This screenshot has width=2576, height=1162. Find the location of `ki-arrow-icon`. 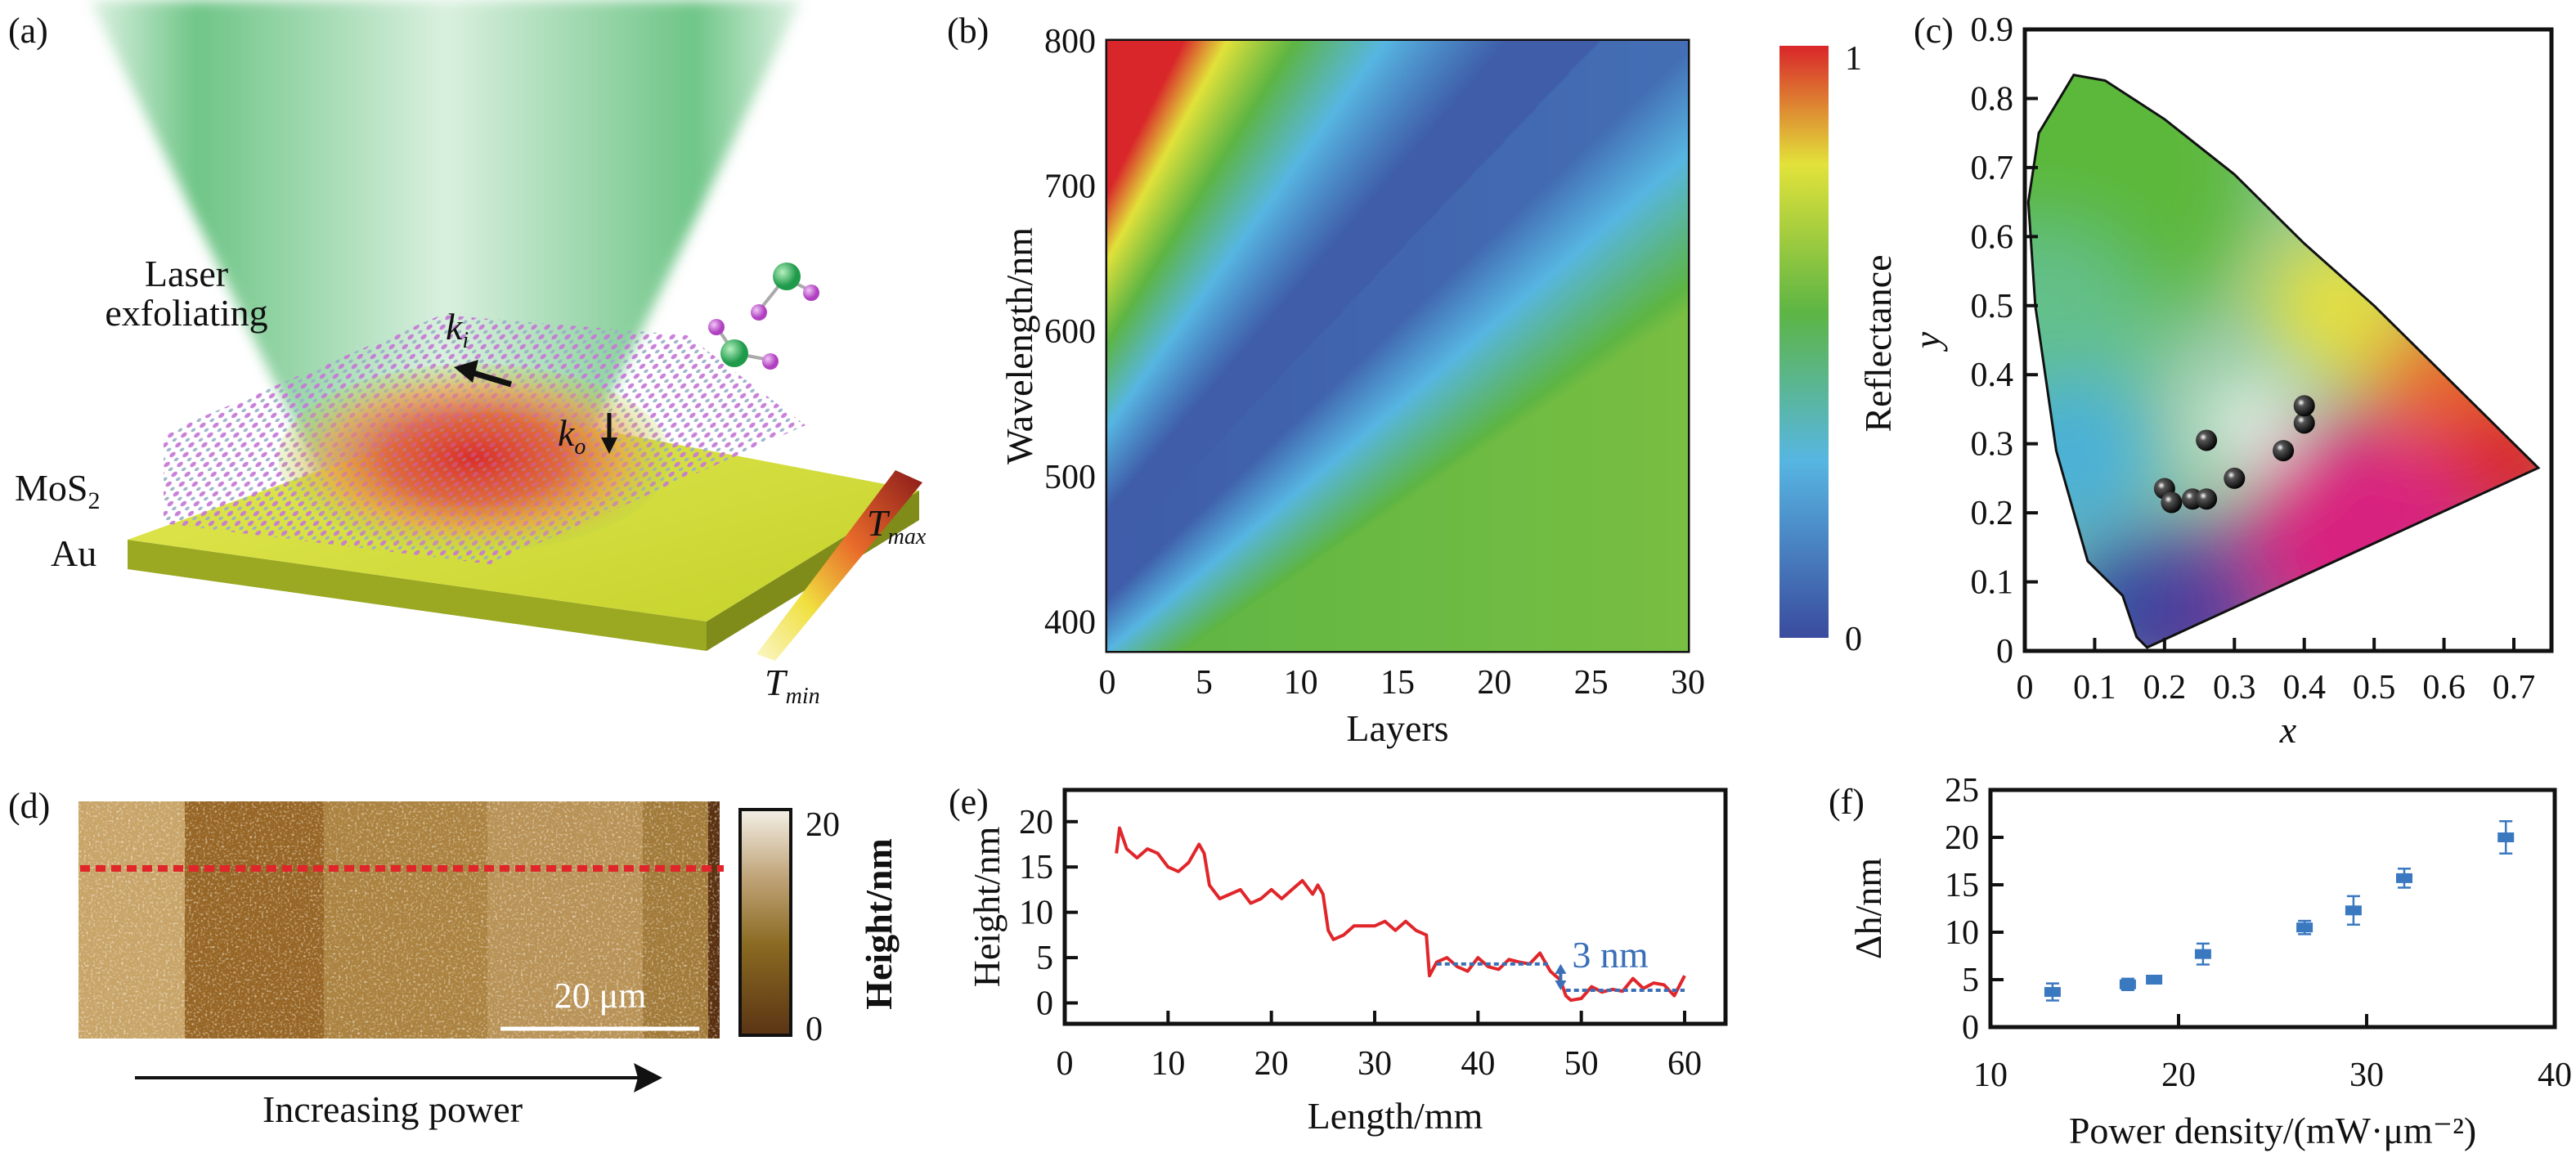

ki-arrow-icon is located at coordinates (483, 374).